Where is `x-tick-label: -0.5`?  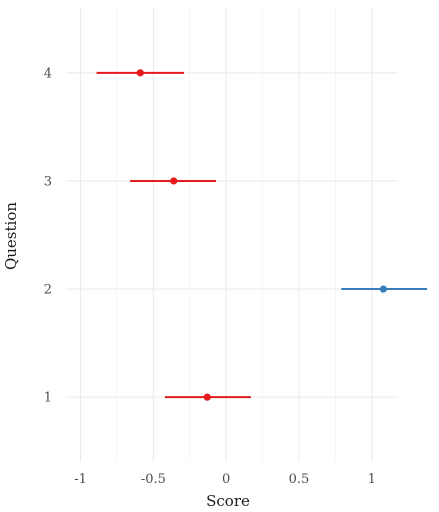 x-tick-label: -0.5 is located at coordinates (153, 479).